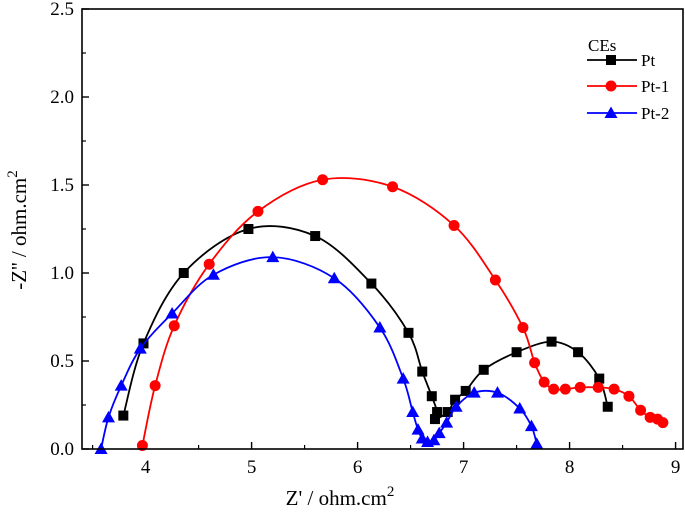 The image size is (685, 522). What do you see at coordinates (655, 113) in the screenshot?
I see `legend-label: Pt-2` at bounding box center [655, 113].